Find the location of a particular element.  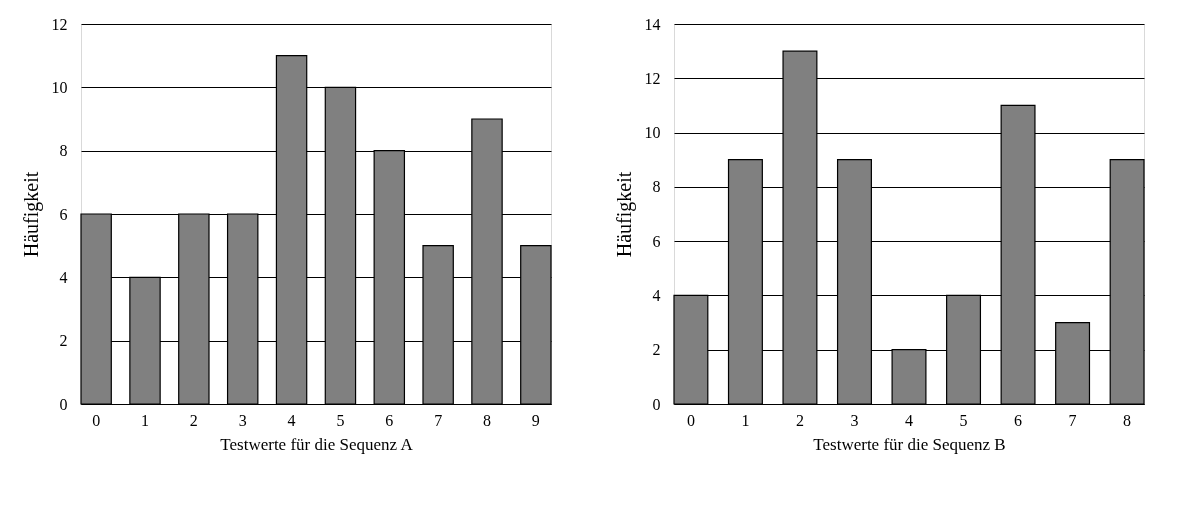

x-axis-title: Testwerte für die Sequenz B is located at coordinates (909, 444).